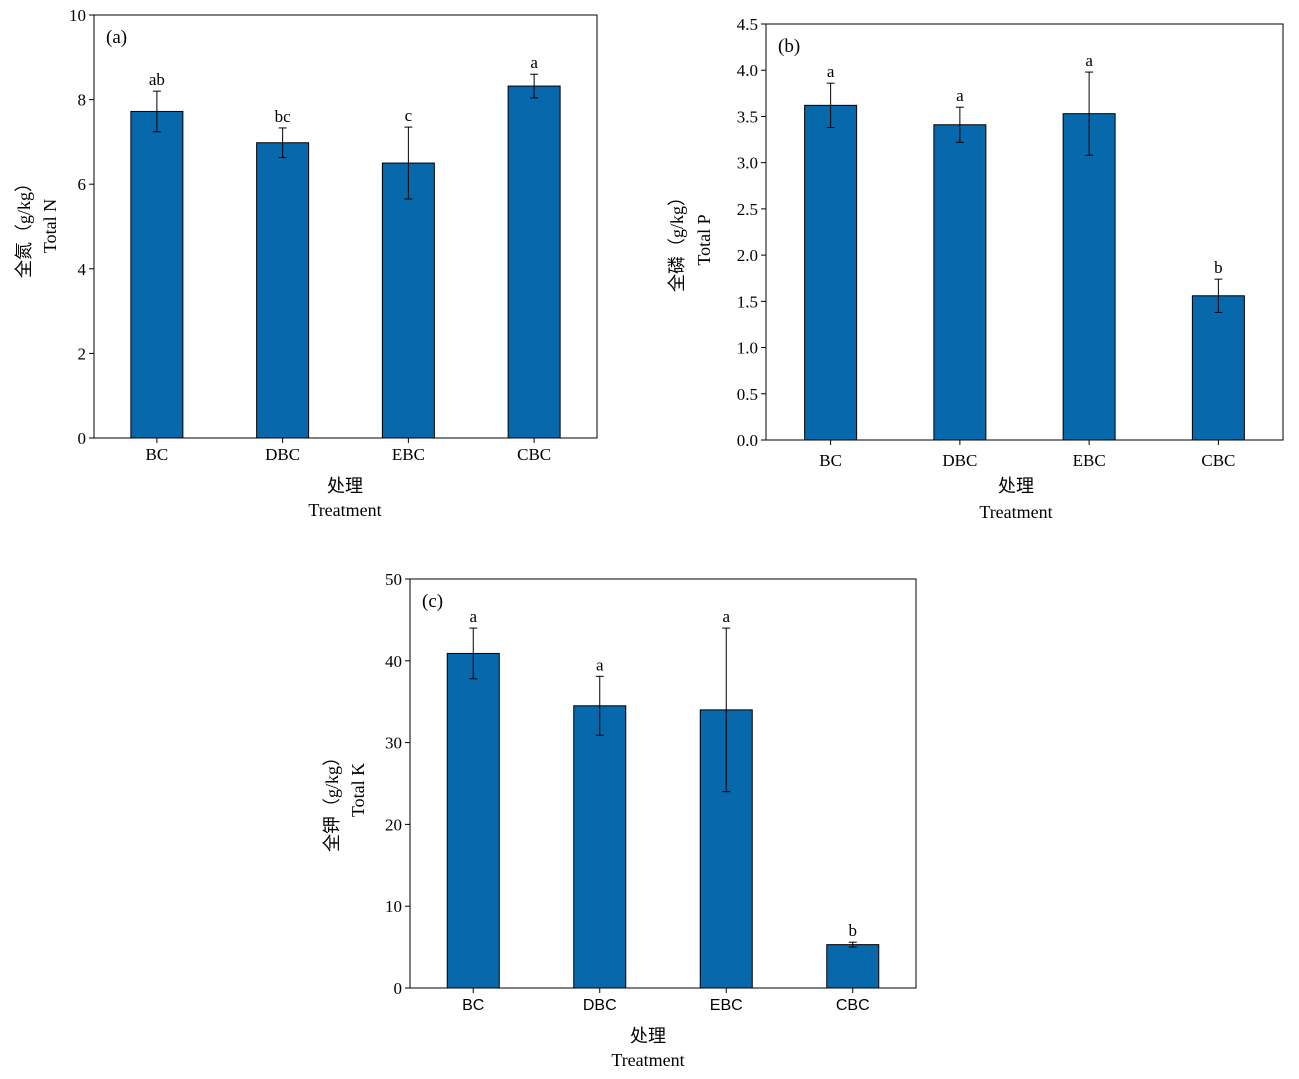 This screenshot has height=1079, width=1299. I want to click on y-tick-label: 40, so click(393, 661).